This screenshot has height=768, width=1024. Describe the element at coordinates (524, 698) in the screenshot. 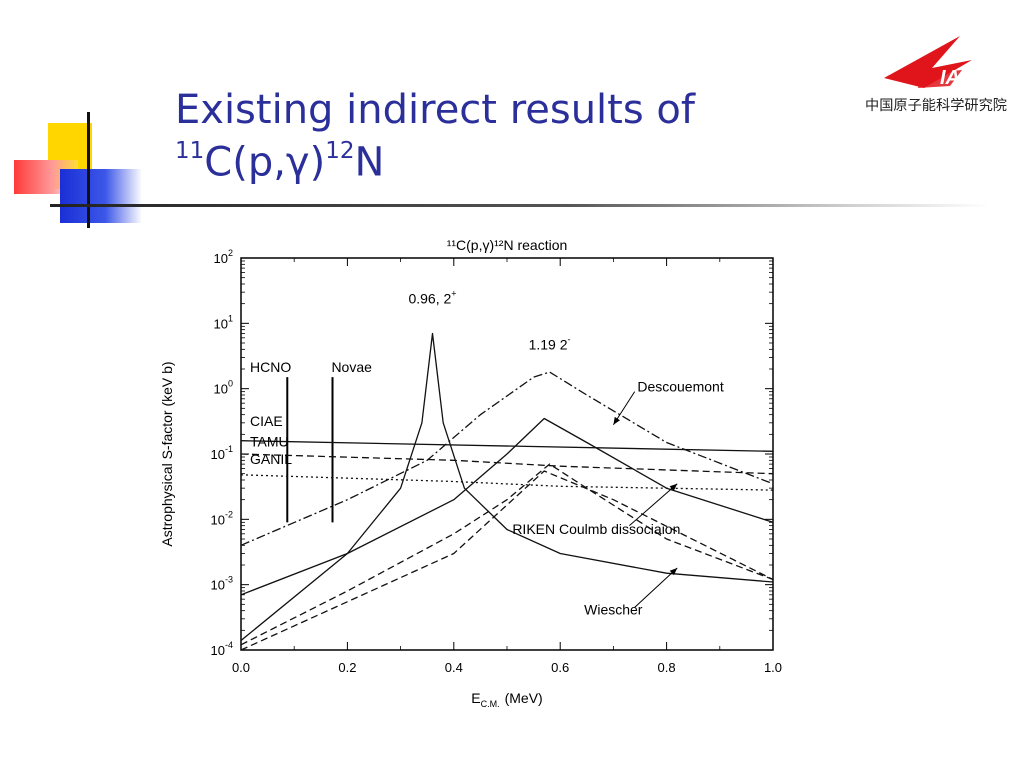

I see `x-axis-label-unit: (MeV)` at that location.